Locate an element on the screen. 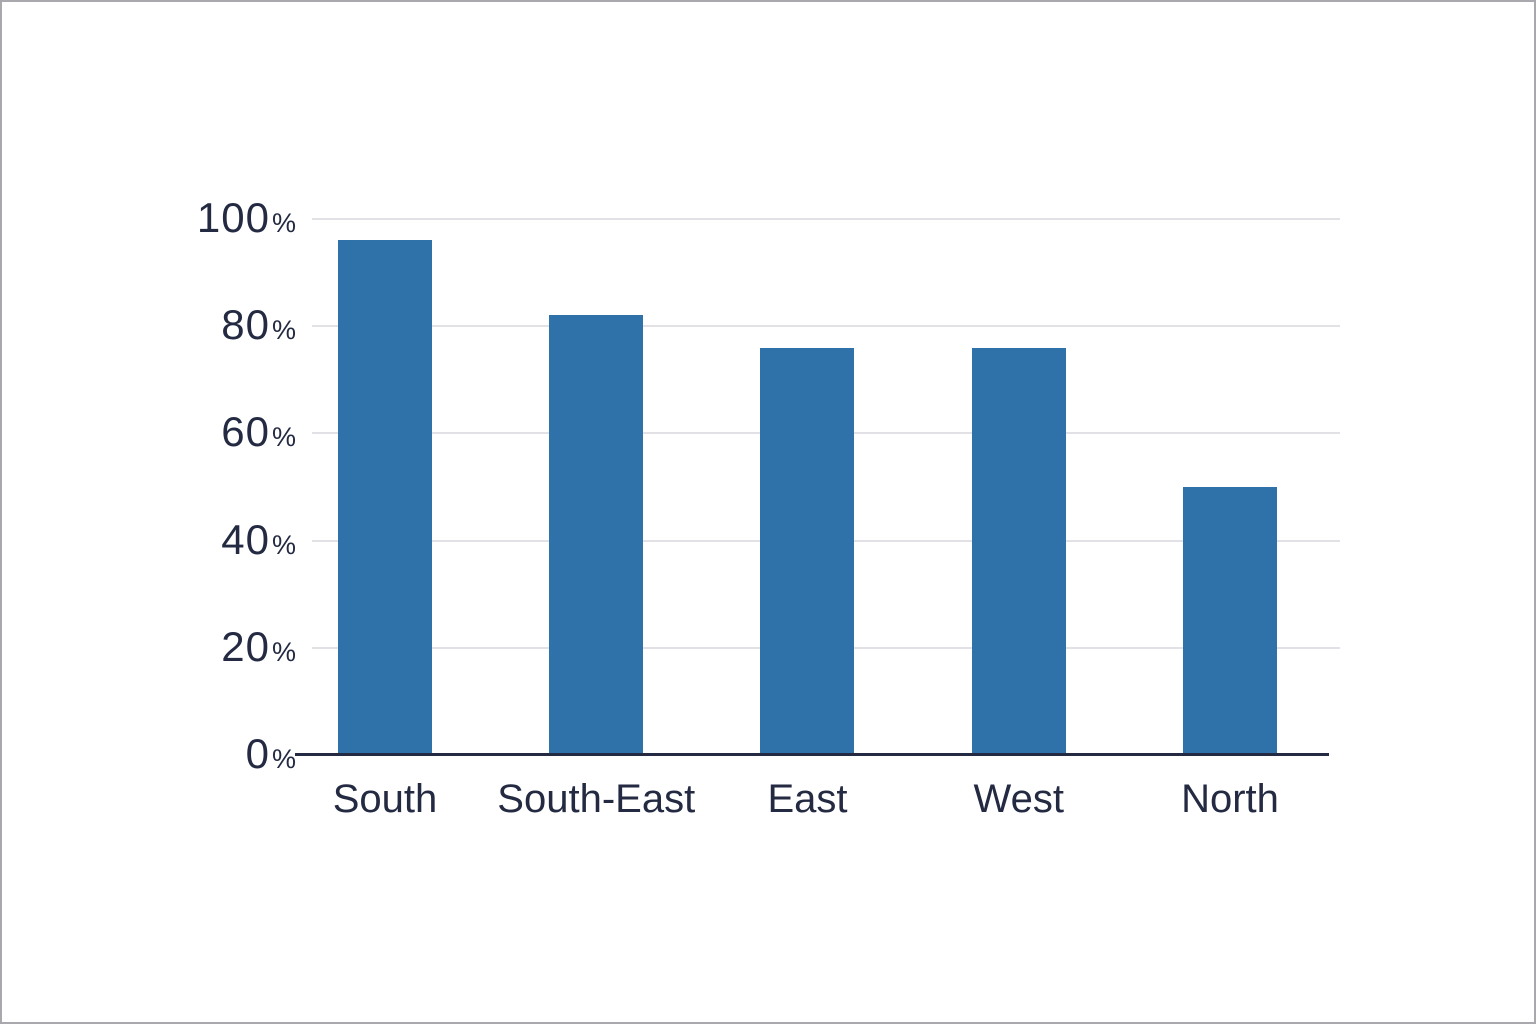 Image resolution: width=1536 pixels, height=1024 pixels. x-category-label-north: North is located at coordinates (1230, 799).